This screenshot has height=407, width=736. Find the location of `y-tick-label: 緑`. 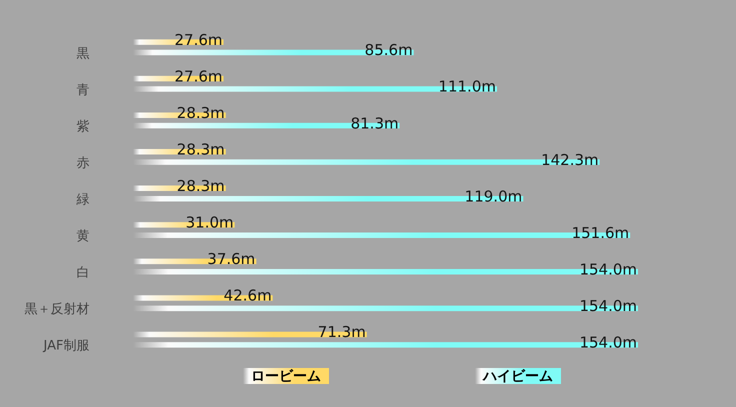

y-tick-label: 緑 is located at coordinates (83, 200).